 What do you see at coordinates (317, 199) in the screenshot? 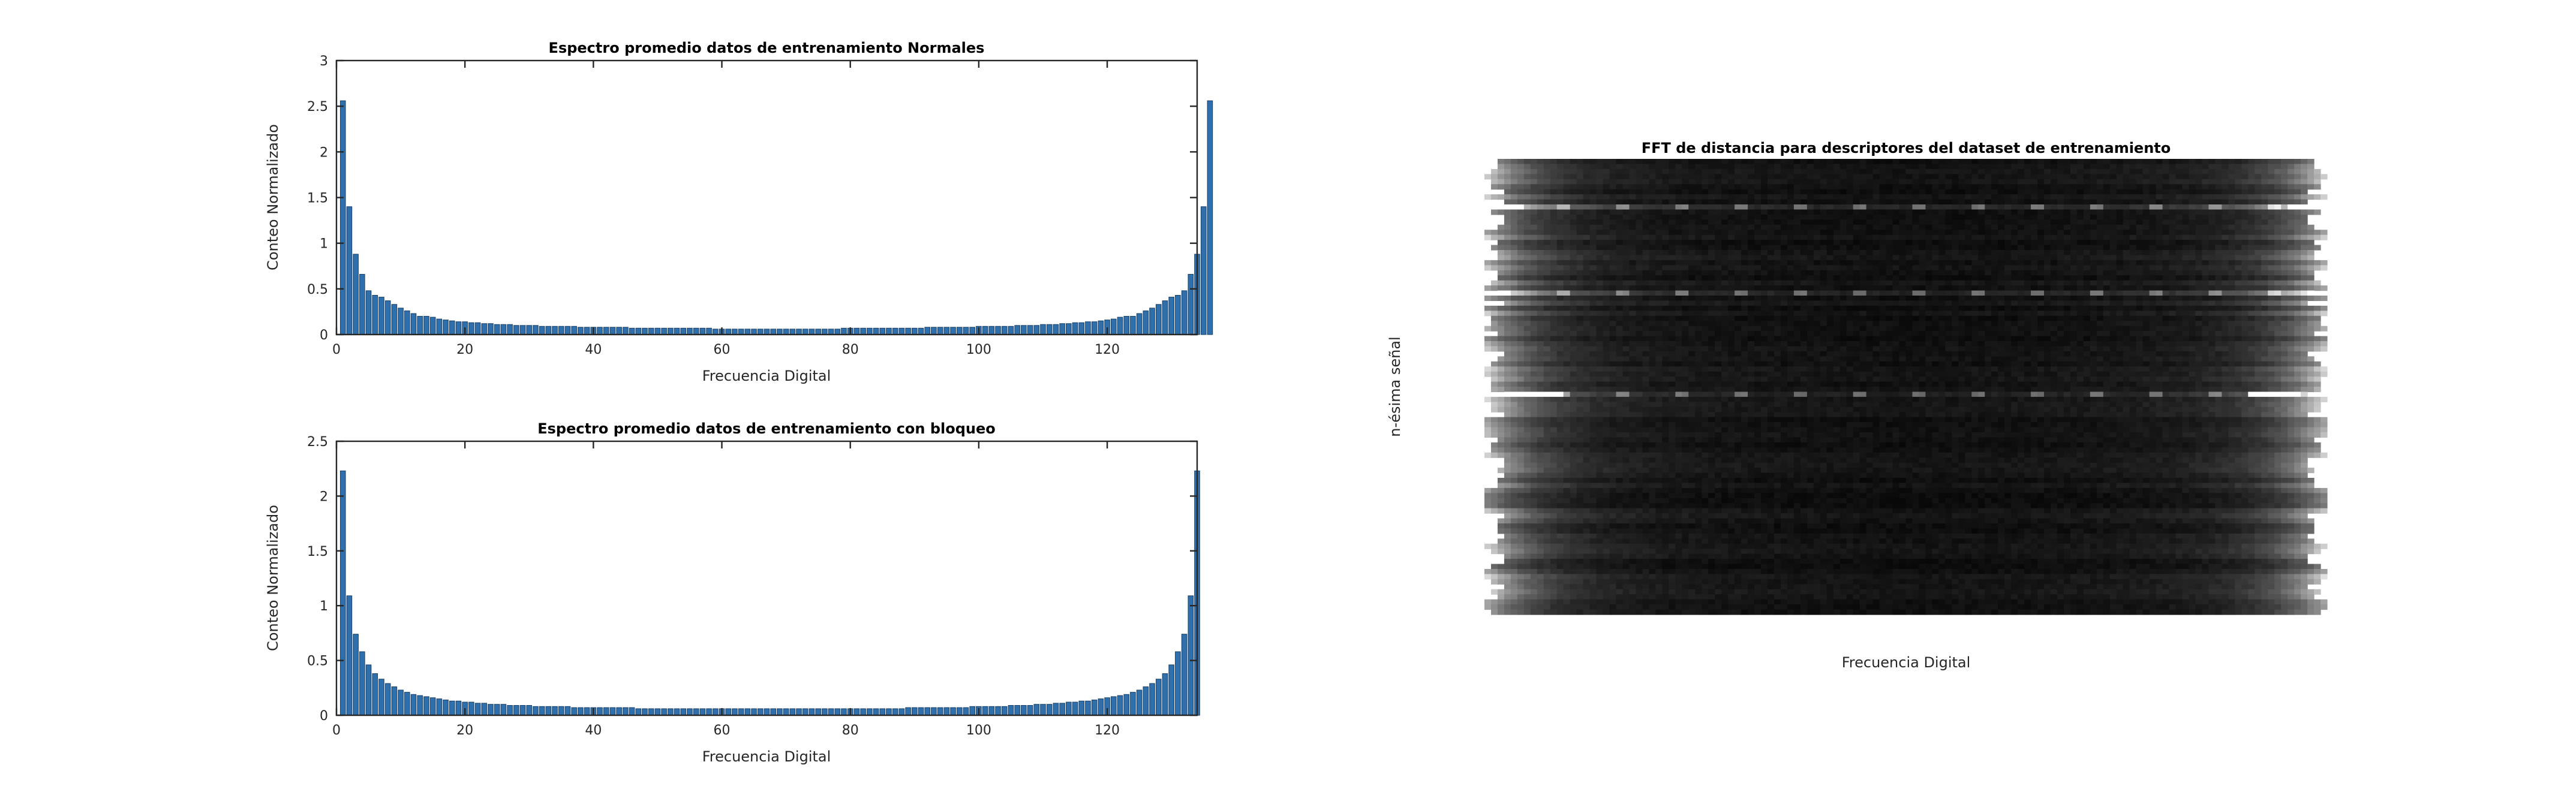
I see `y-tick-label: 1.5` at bounding box center [317, 199].